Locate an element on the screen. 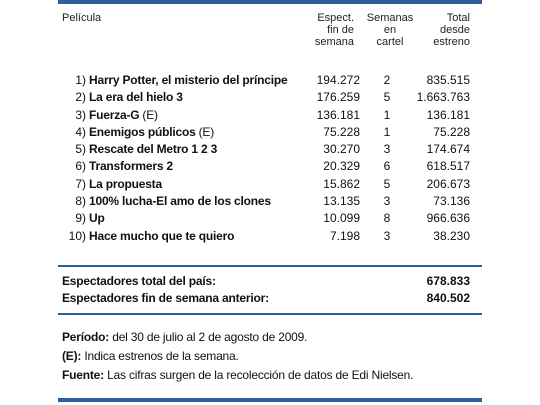  note-estreno: (E): Indica estrenos de la semana. is located at coordinates (150, 356).